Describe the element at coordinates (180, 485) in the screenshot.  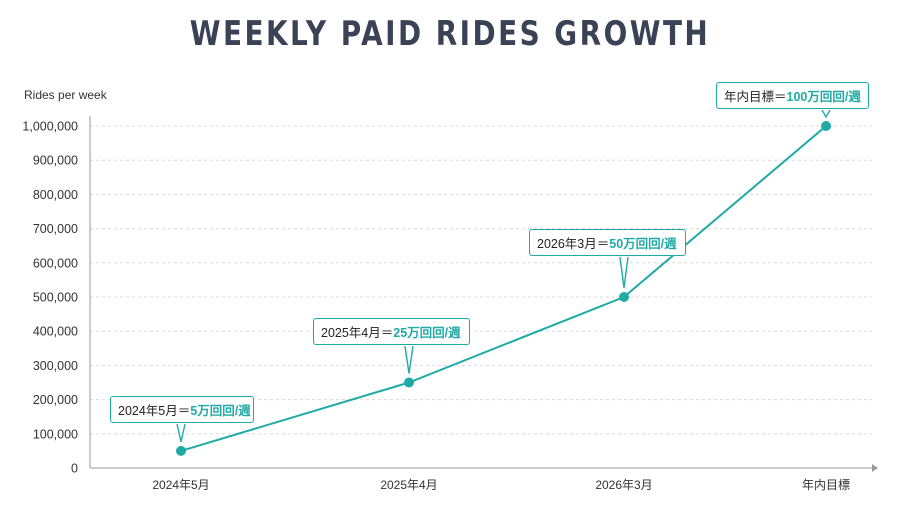
I see `x-tick-label: 2024年5月` at that location.